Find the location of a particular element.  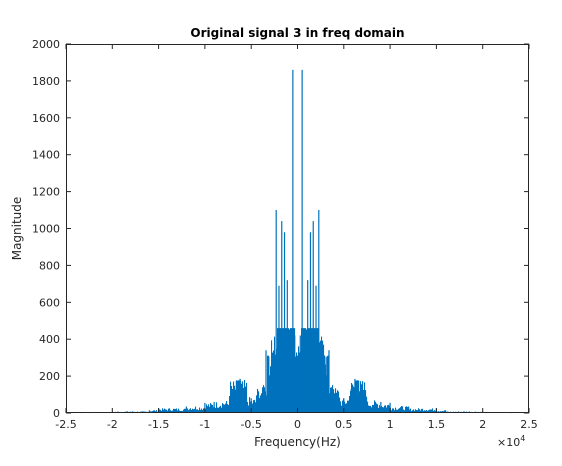

x-tick-label: -1 is located at coordinates (204, 424).